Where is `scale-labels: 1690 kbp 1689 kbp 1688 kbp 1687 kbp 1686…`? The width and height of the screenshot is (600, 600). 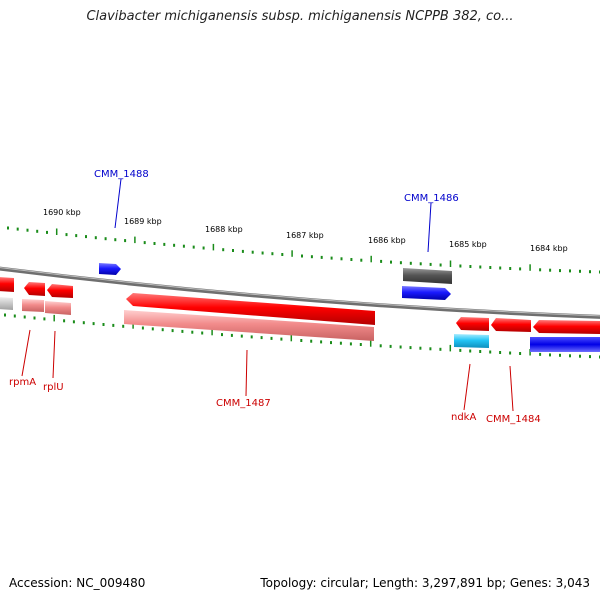 scale-labels: 1690 kbp 1689 kbp 1688 kbp 1687 kbp 1686… is located at coordinates (305, 230).